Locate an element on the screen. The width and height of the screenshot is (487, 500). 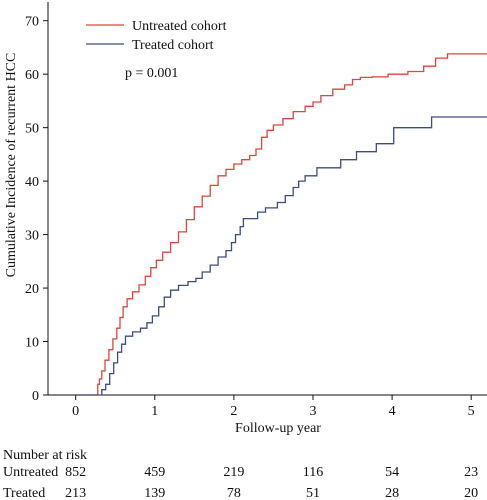
risk-value: 28 is located at coordinates (392, 493).